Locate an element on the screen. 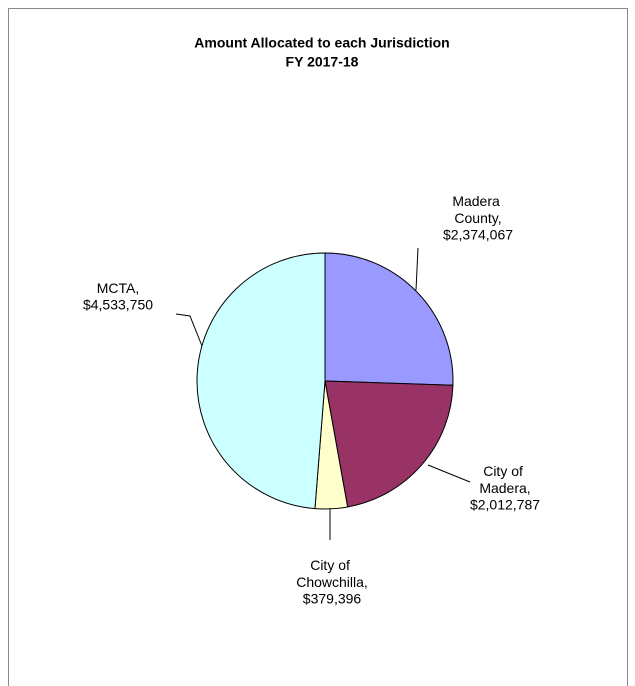  data-label-value: $379,396 is located at coordinates (332, 599).